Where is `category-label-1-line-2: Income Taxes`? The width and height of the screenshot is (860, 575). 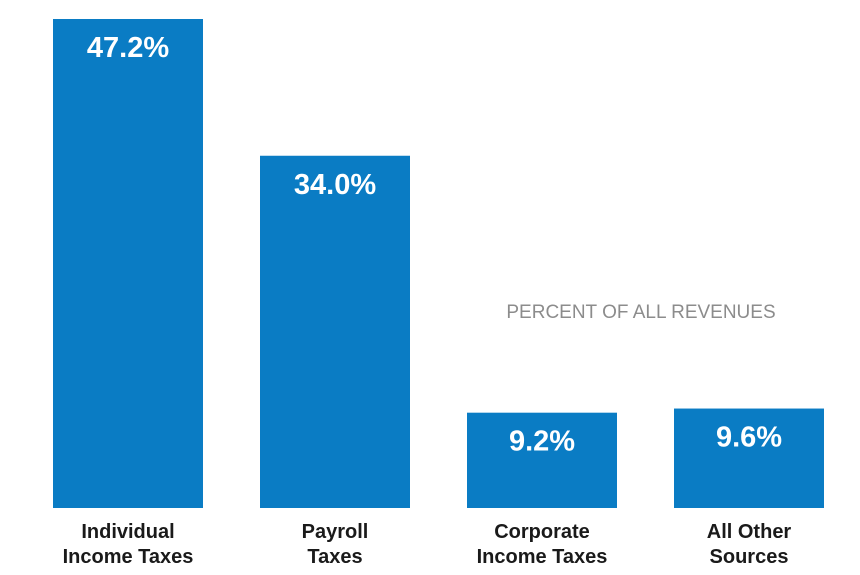 category-label-1-line-2: Income Taxes is located at coordinates (128, 557).